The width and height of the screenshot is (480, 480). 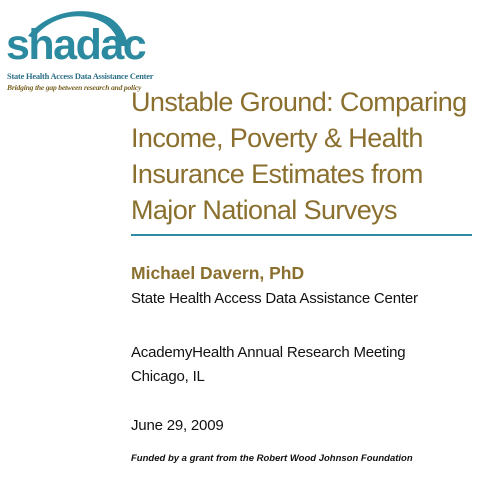 What do you see at coordinates (277, 138) in the screenshot?
I see `title-line: Income, Poverty & Health` at bounding box center [277, 138].